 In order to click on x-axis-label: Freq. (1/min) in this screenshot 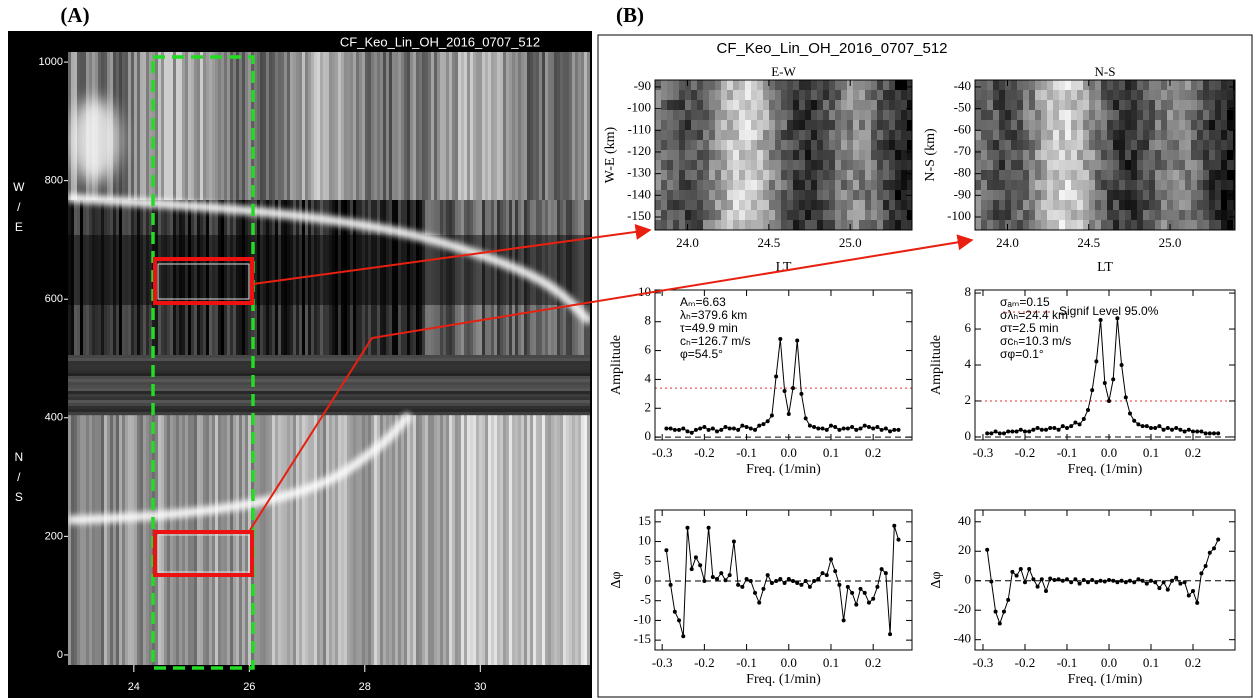, I will do `click(783, 469)`.